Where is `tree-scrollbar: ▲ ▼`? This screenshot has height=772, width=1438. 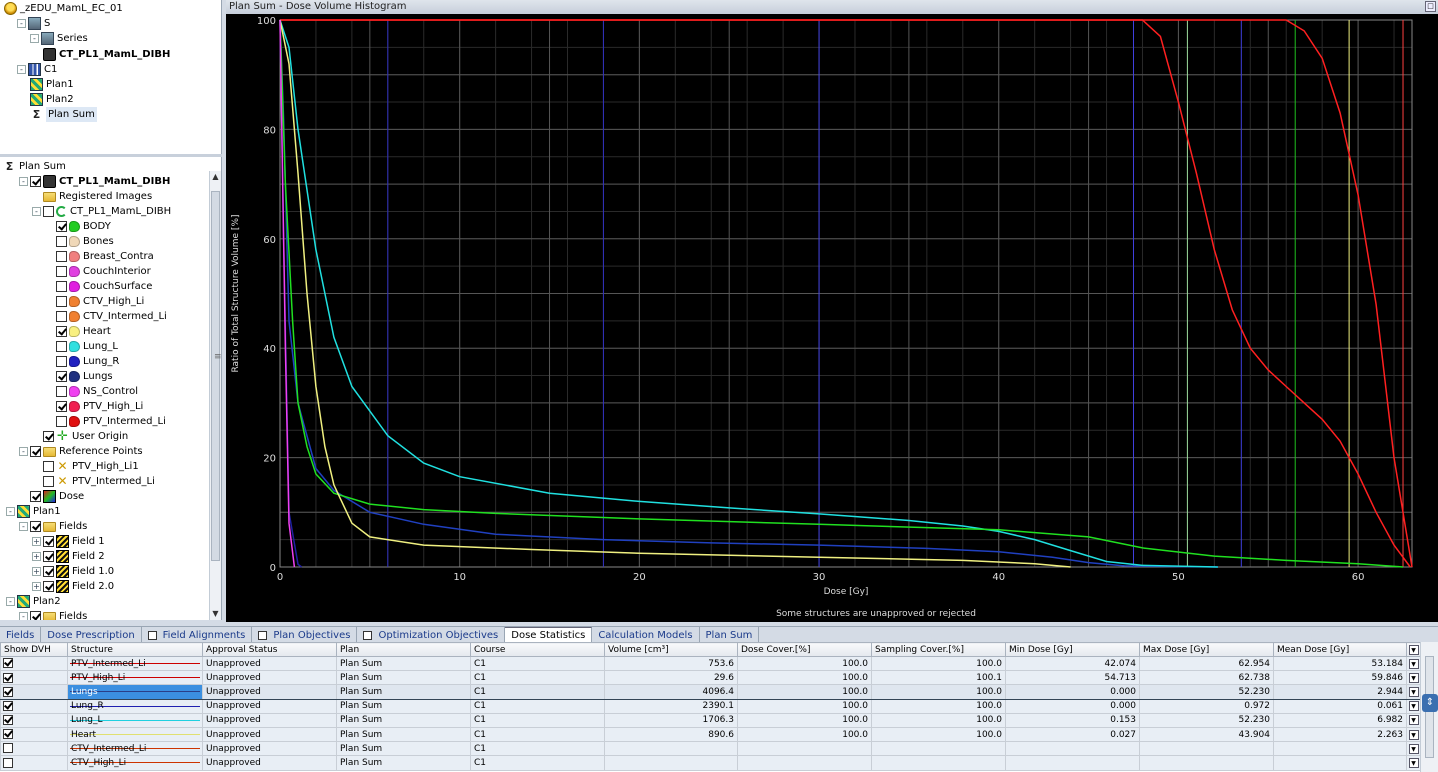
tree-scrollbar: ▲ ▼ is located at coordinates (215, 395).